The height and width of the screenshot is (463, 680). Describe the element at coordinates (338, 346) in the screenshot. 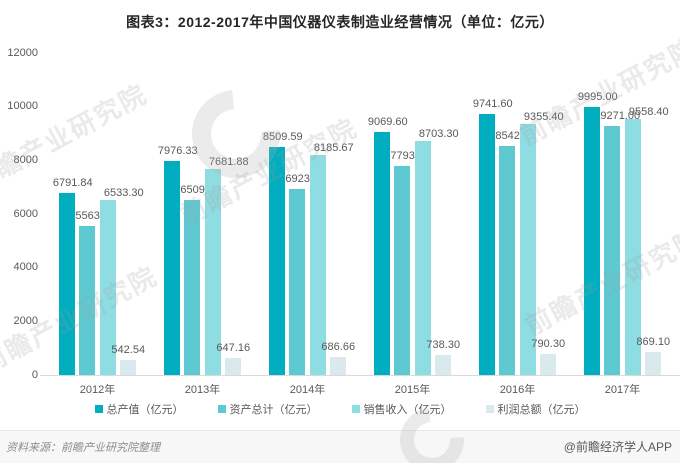

I see `bar-value-label: 686.66` at that location.